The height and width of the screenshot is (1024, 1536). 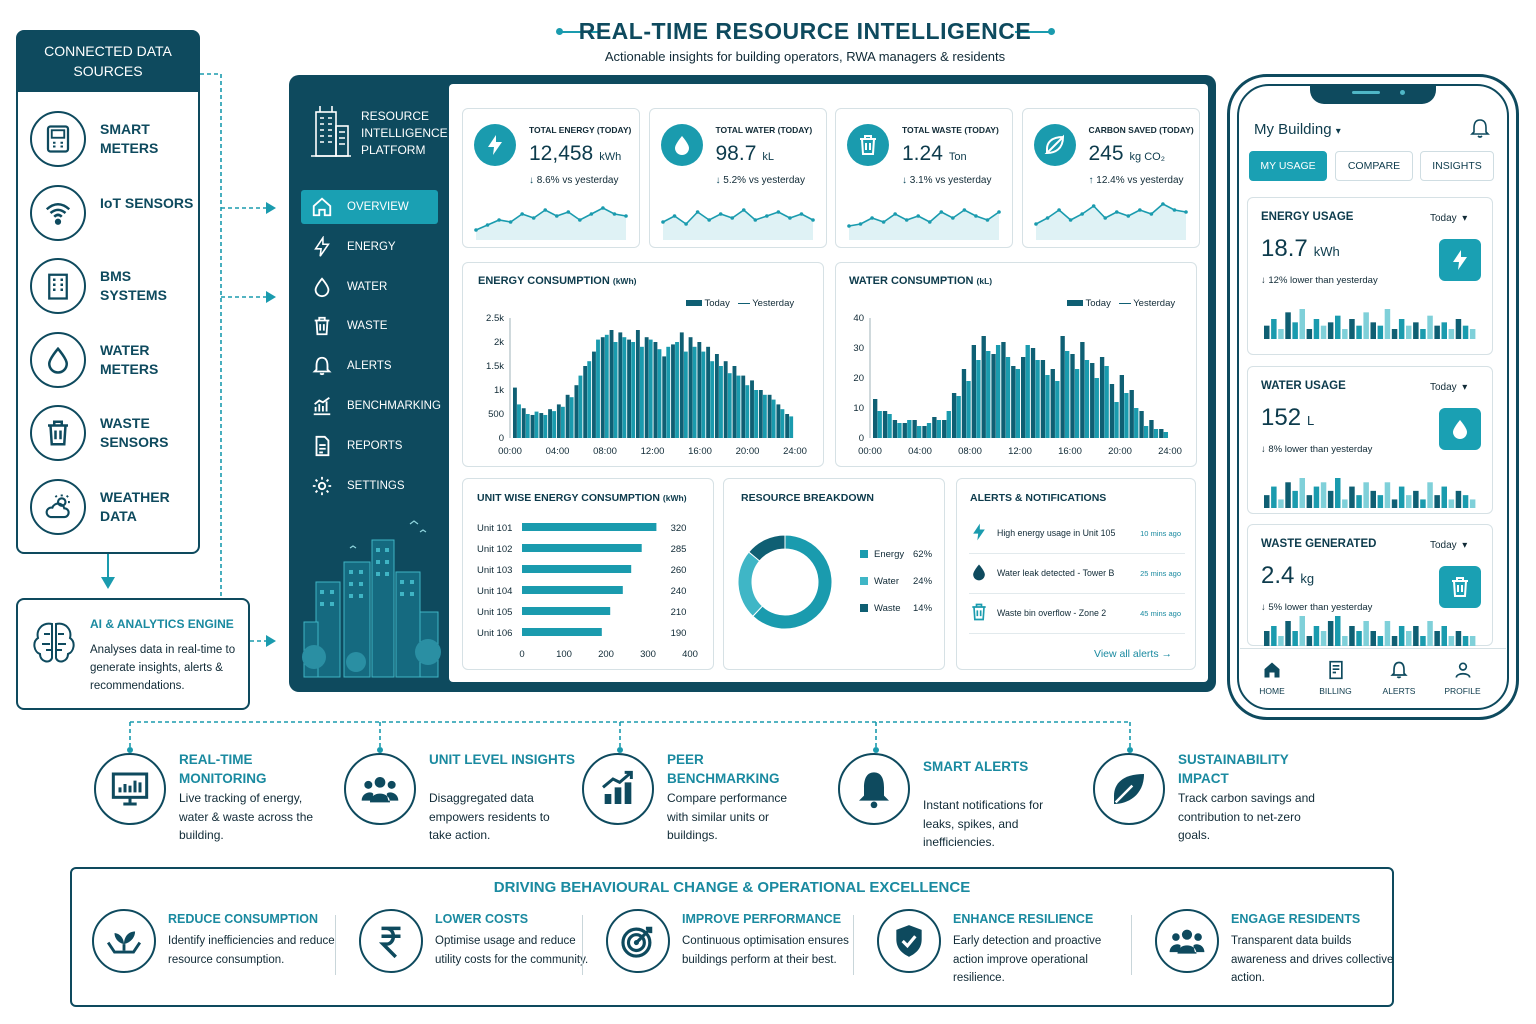 I want to click on alerts-title: ALERTS & NOTIFICATIONS, so click(x=1038, y=498).